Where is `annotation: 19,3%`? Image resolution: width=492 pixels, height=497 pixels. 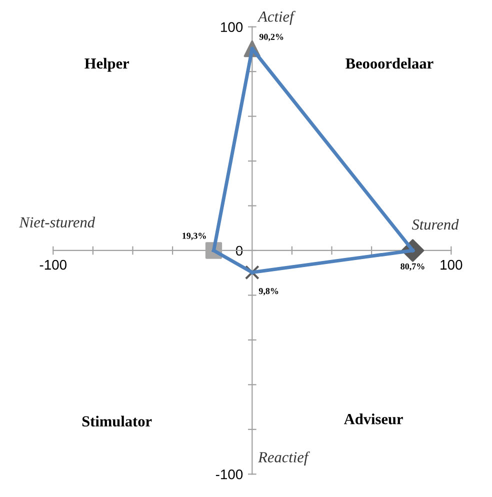 annotation: 19,3% is located at coordinates (194, 236).